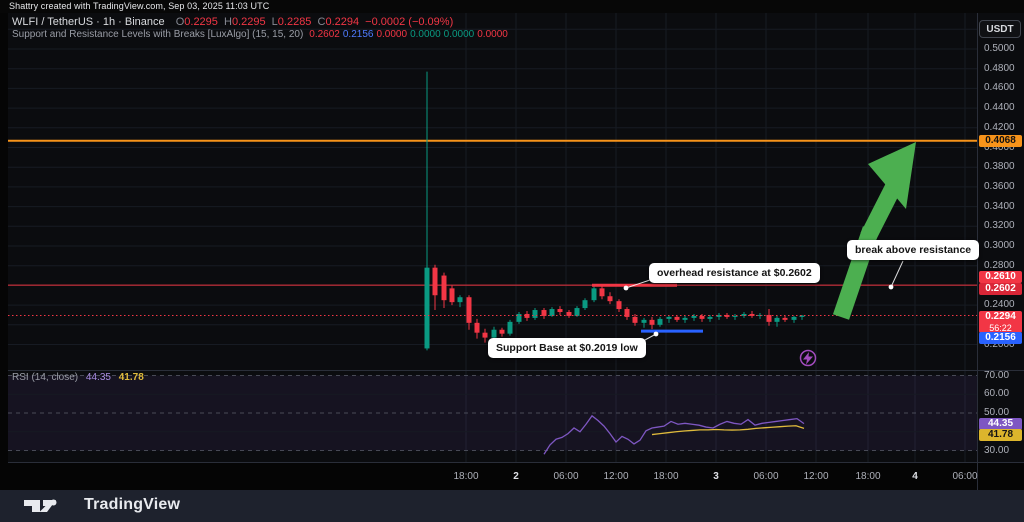 The image size is (1024, 522). What do you see at coordinates (999, 88) in the screenshot?
I see `price-tick-label: 0.4600` at bounding box center [999, 88].